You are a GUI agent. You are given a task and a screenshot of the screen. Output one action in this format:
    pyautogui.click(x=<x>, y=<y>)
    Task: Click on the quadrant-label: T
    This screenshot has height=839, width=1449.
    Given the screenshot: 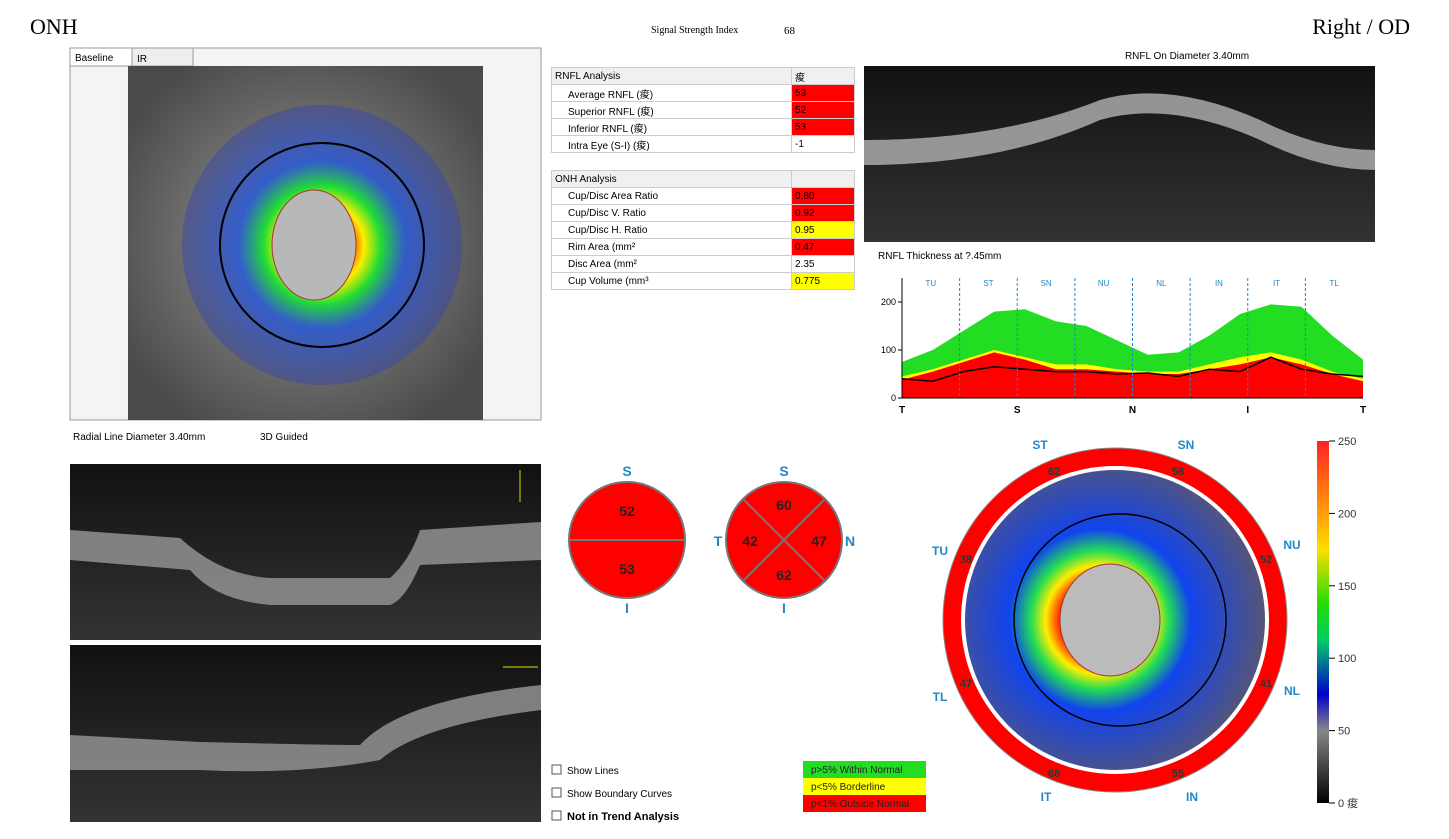 What is the action you would take?
    pyautogui.click(x=718, y=541)
    